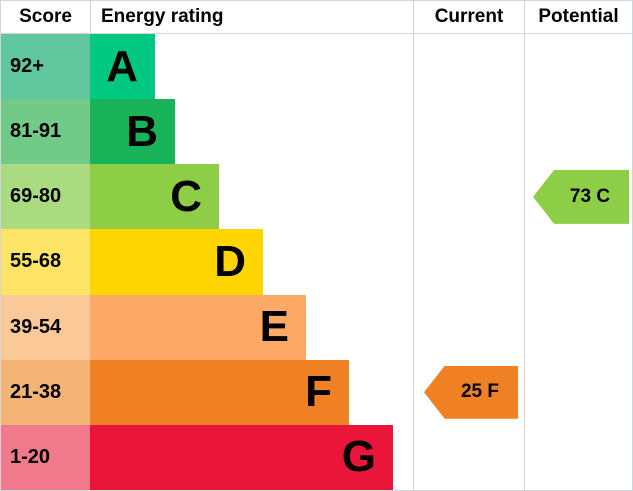  What do you see at coordinates (198, 327) in the screenshot?
I see `rating-bar-e: E` at bounding box center [198, 327].